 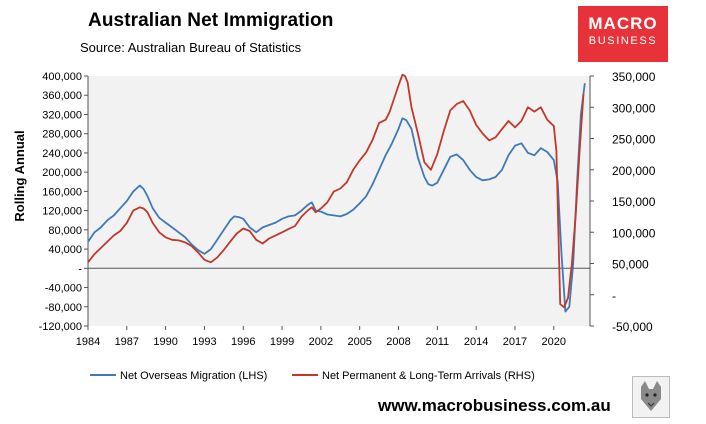 I want to click on left-tick-label: 160,000, so click(x=62, y=192).